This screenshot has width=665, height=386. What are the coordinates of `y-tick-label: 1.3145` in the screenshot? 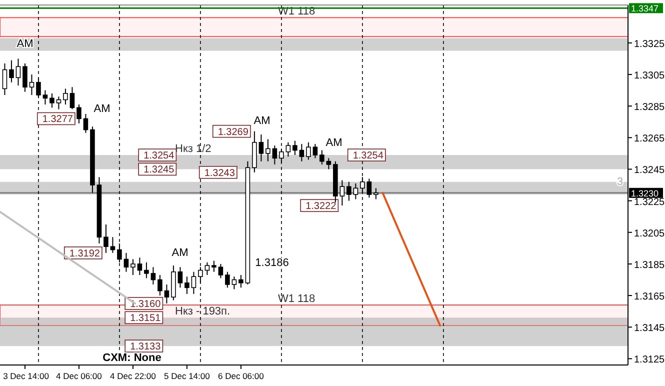 It's located at (649, 328).